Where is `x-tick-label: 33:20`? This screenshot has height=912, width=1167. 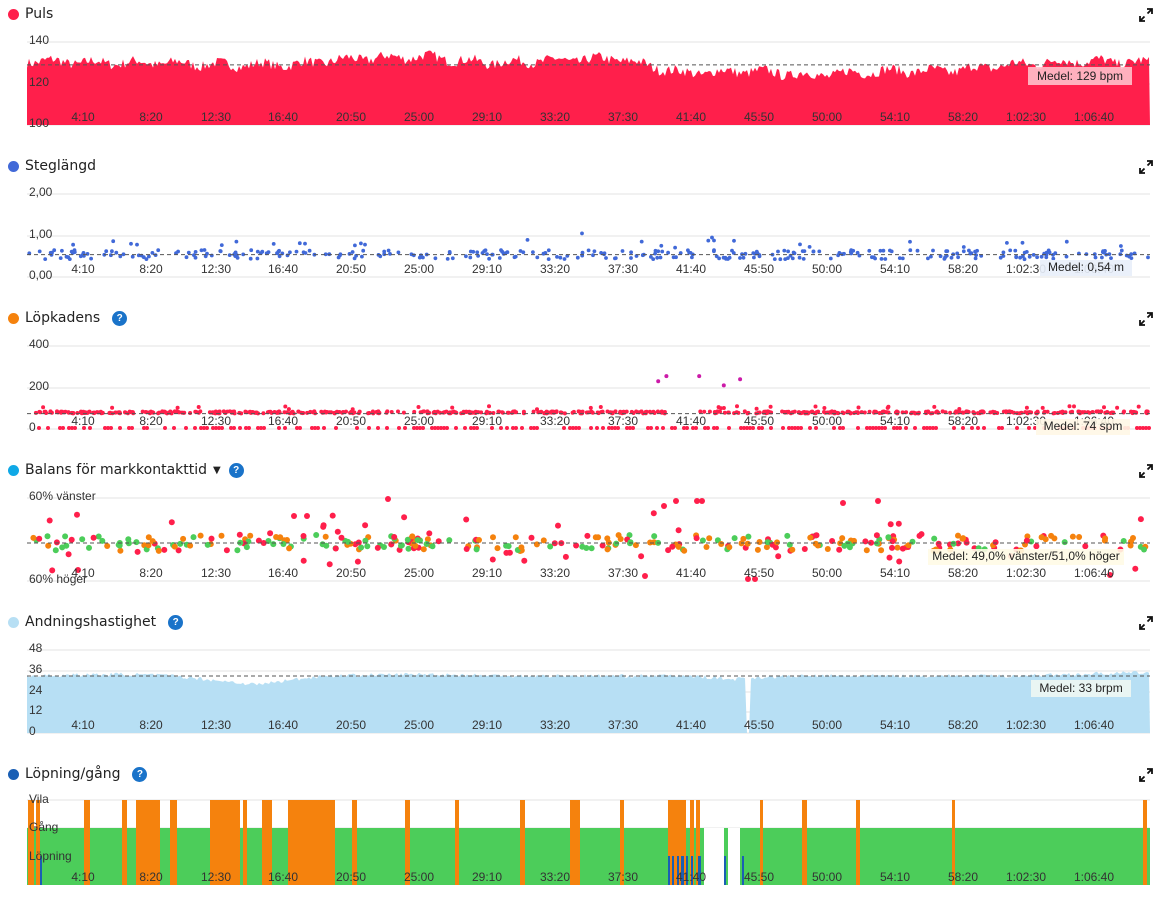
x-tick-label: 33:20 is located at coordinates (555, 117).